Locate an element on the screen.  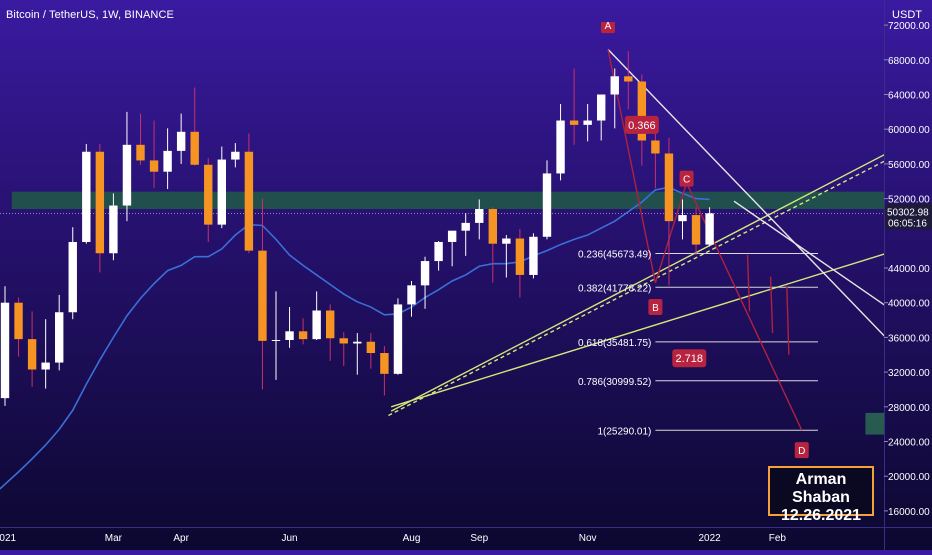
current-price-tag is located at coordinates (908, 216).